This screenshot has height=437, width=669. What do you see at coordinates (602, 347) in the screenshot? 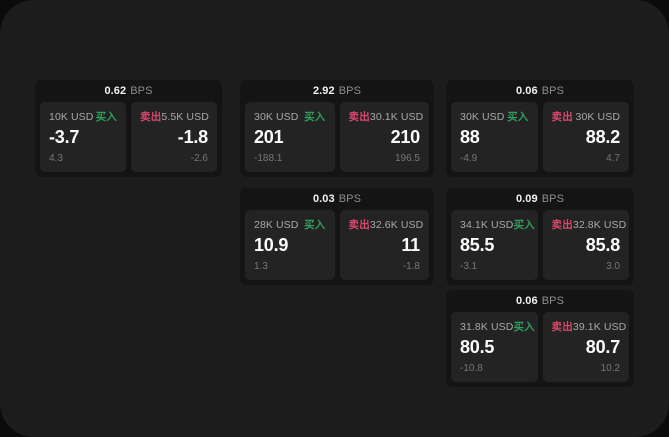
I see `sell-price: 80.7` at bounding box center [602, 347].